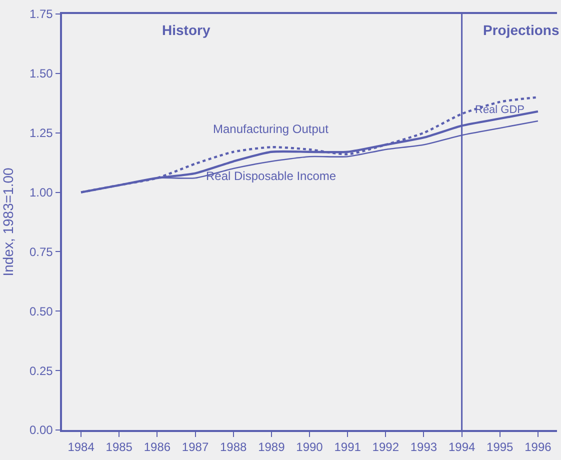 This screenshot has width=561, height=460. I want to click on x-tick-label: 1993, so click(424, 447).